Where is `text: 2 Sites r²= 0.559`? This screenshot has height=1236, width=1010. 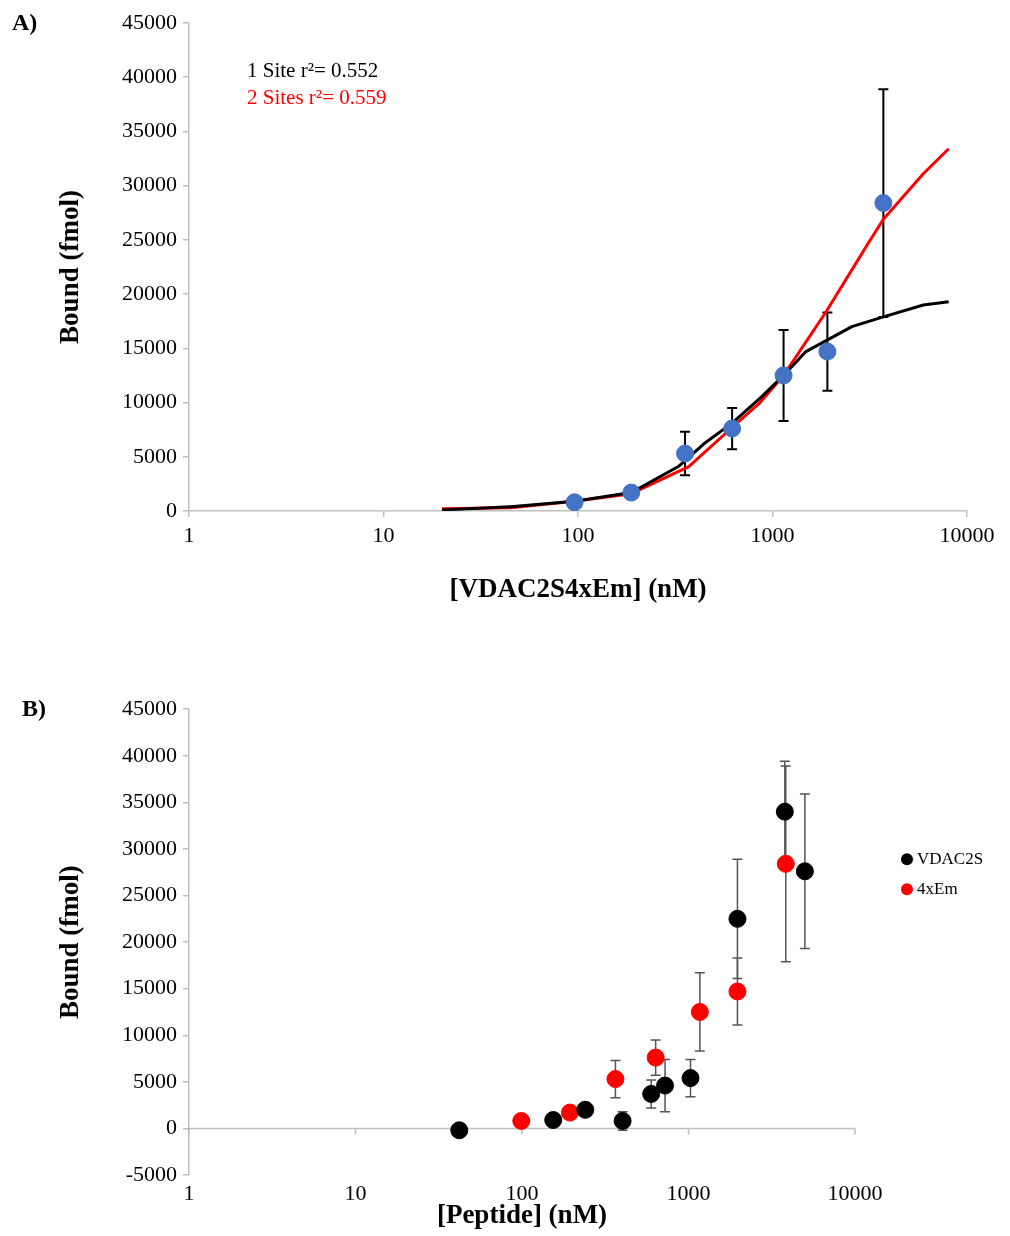
text: 2 Sites r²= 0.559 is located at coordinates (317, 96).